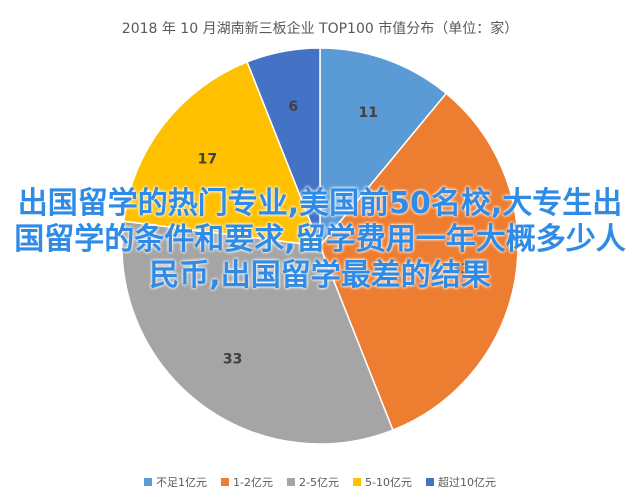 The width and height of the screenshot is (640, 504). I want to click on data-label-1: 11, so click(368, 113).